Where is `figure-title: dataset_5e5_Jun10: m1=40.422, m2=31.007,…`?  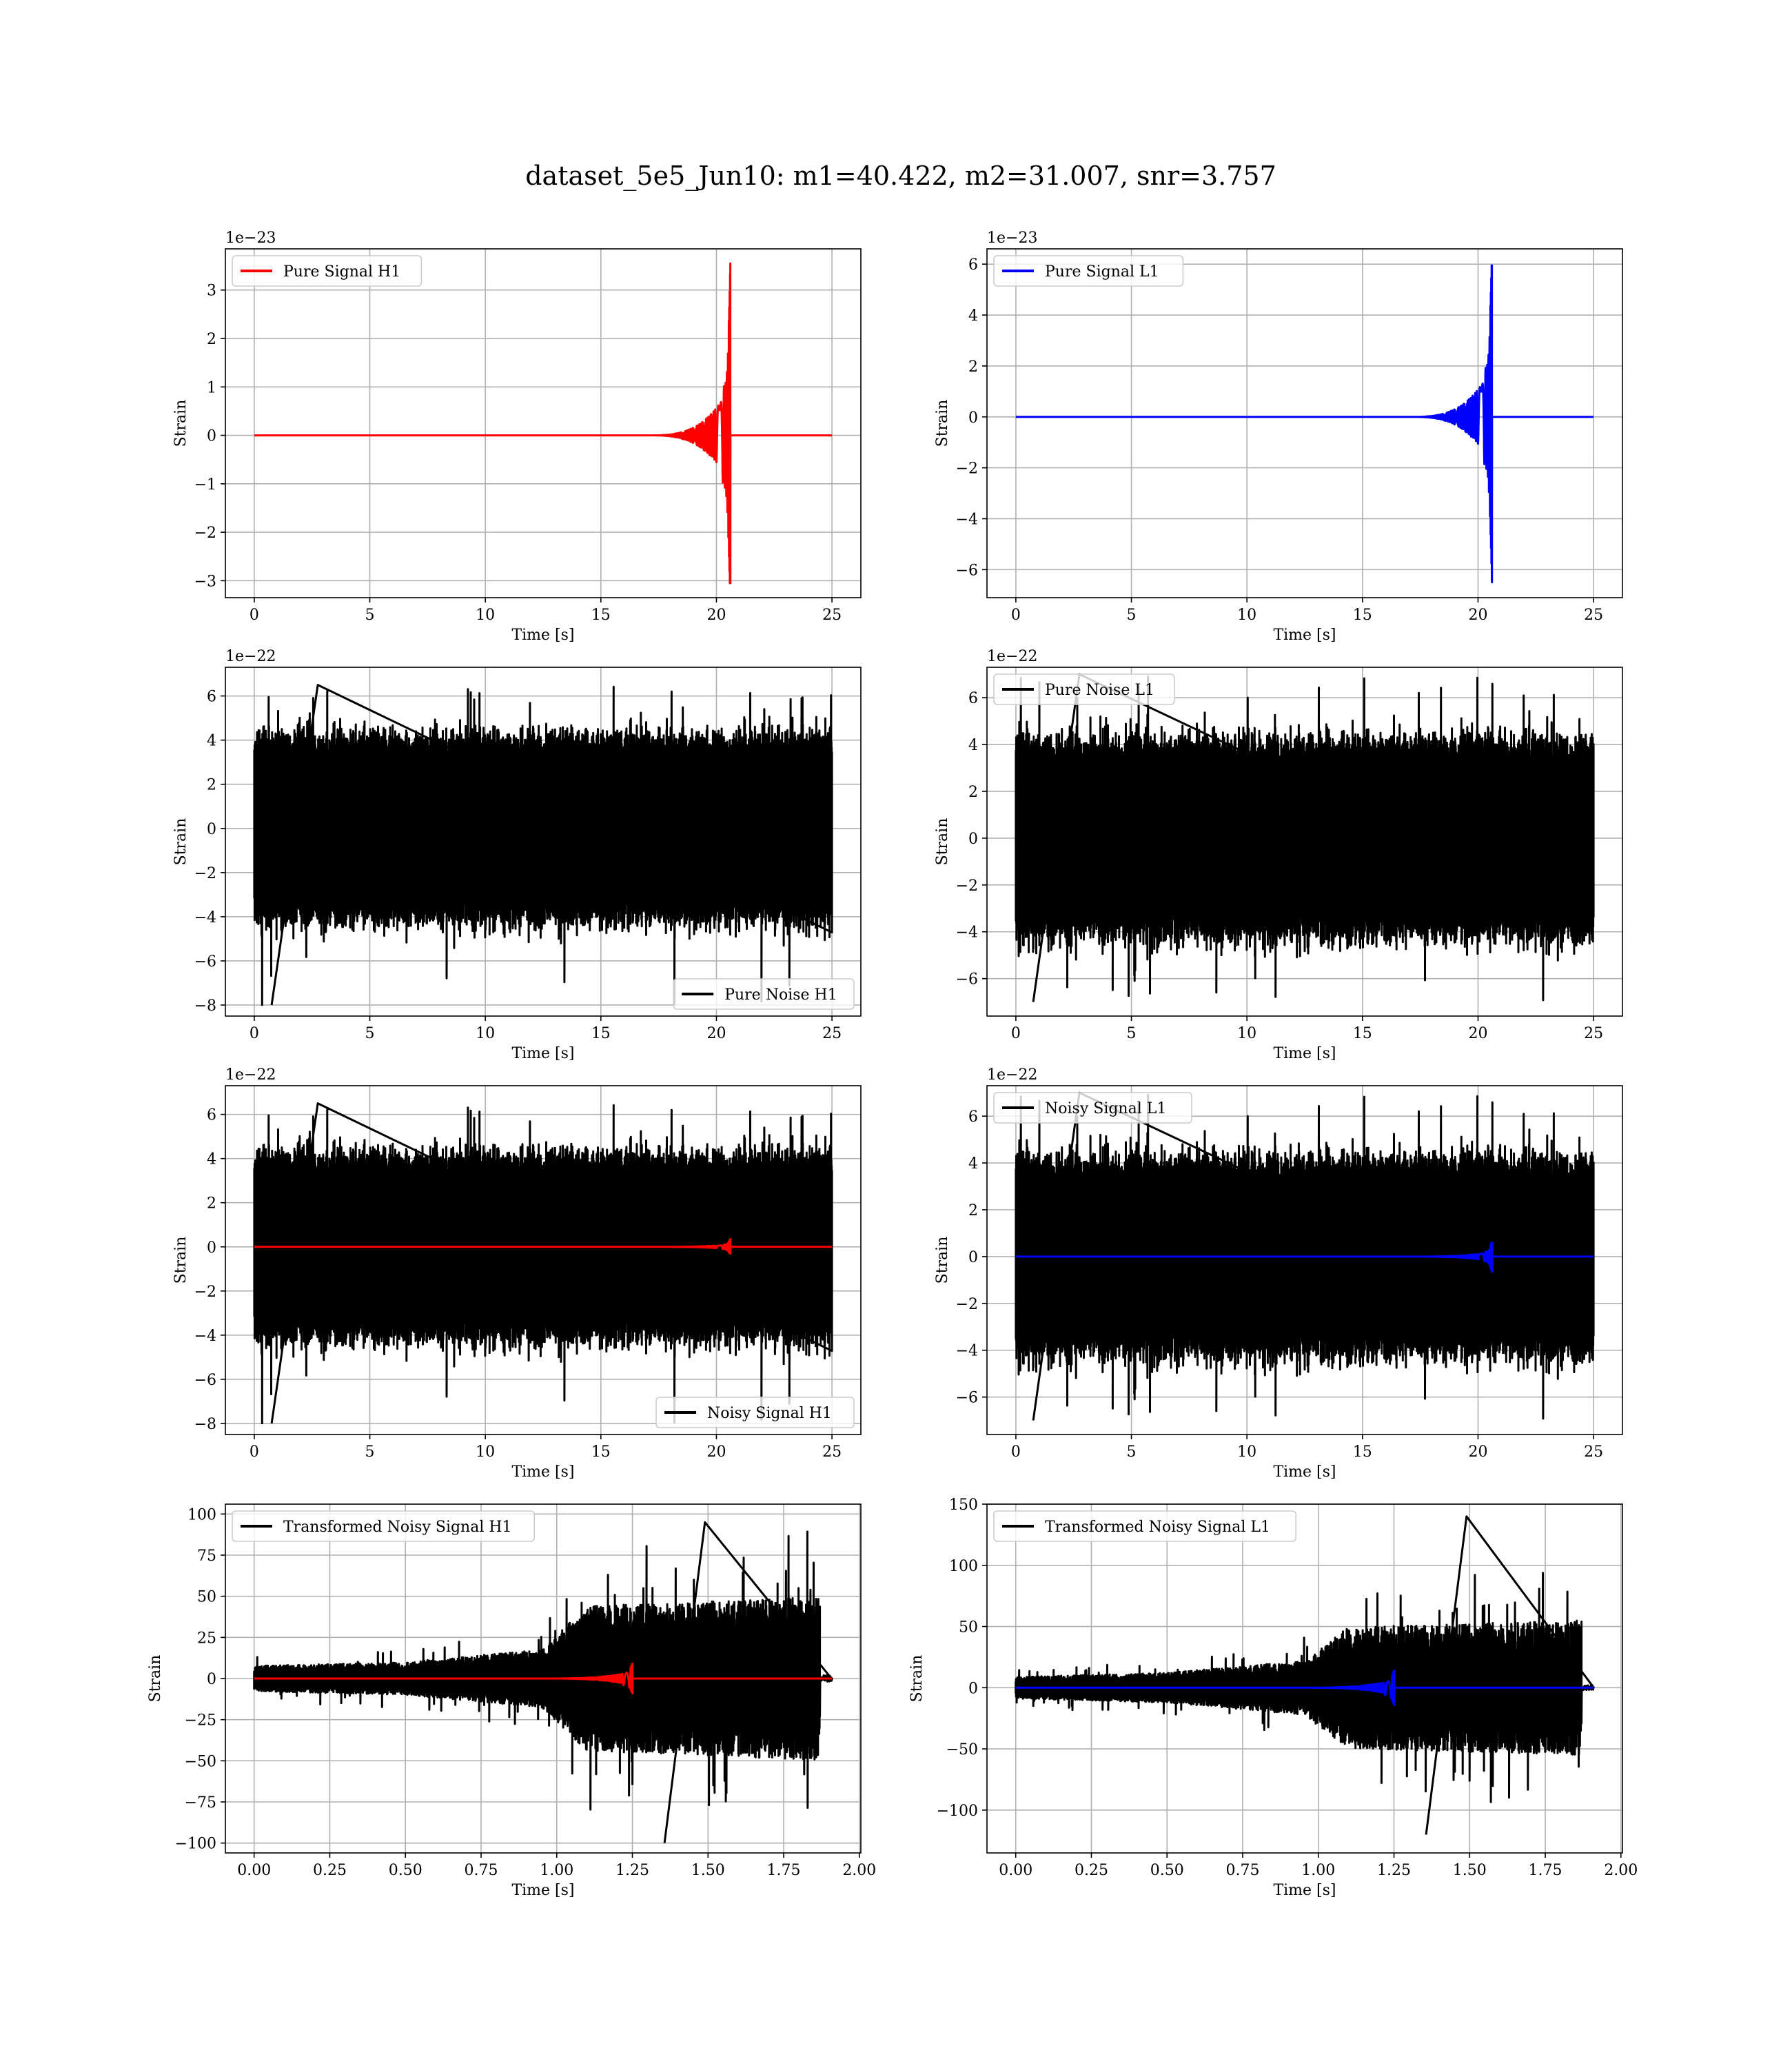
figure-title: dataset_5e5_Jun10: m1=40.422, m2=31.007,… is located at coordinates (900, 176).